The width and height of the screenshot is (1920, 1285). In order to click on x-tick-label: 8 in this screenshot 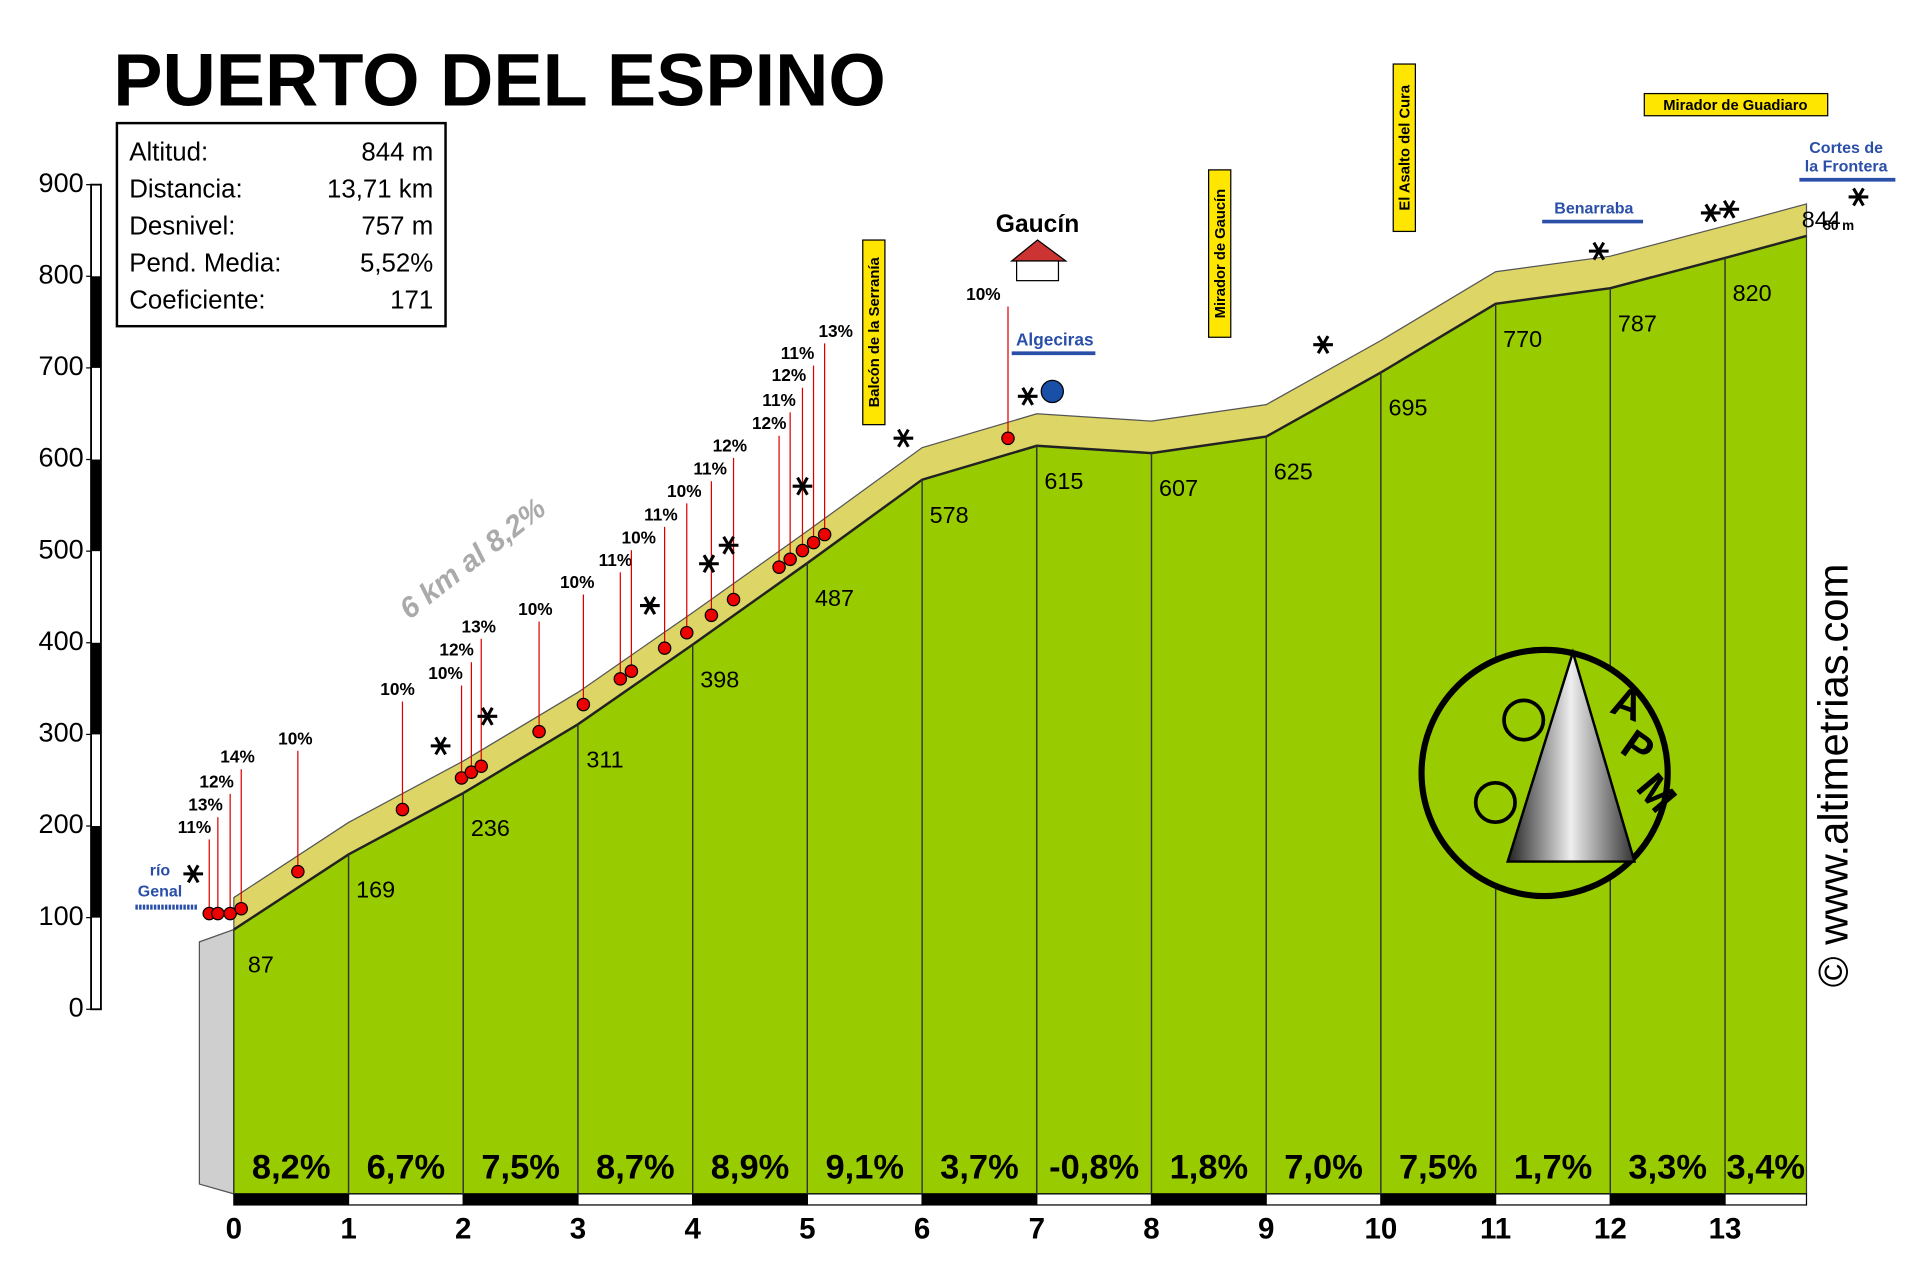, I will do `click(1151, 1229)`.